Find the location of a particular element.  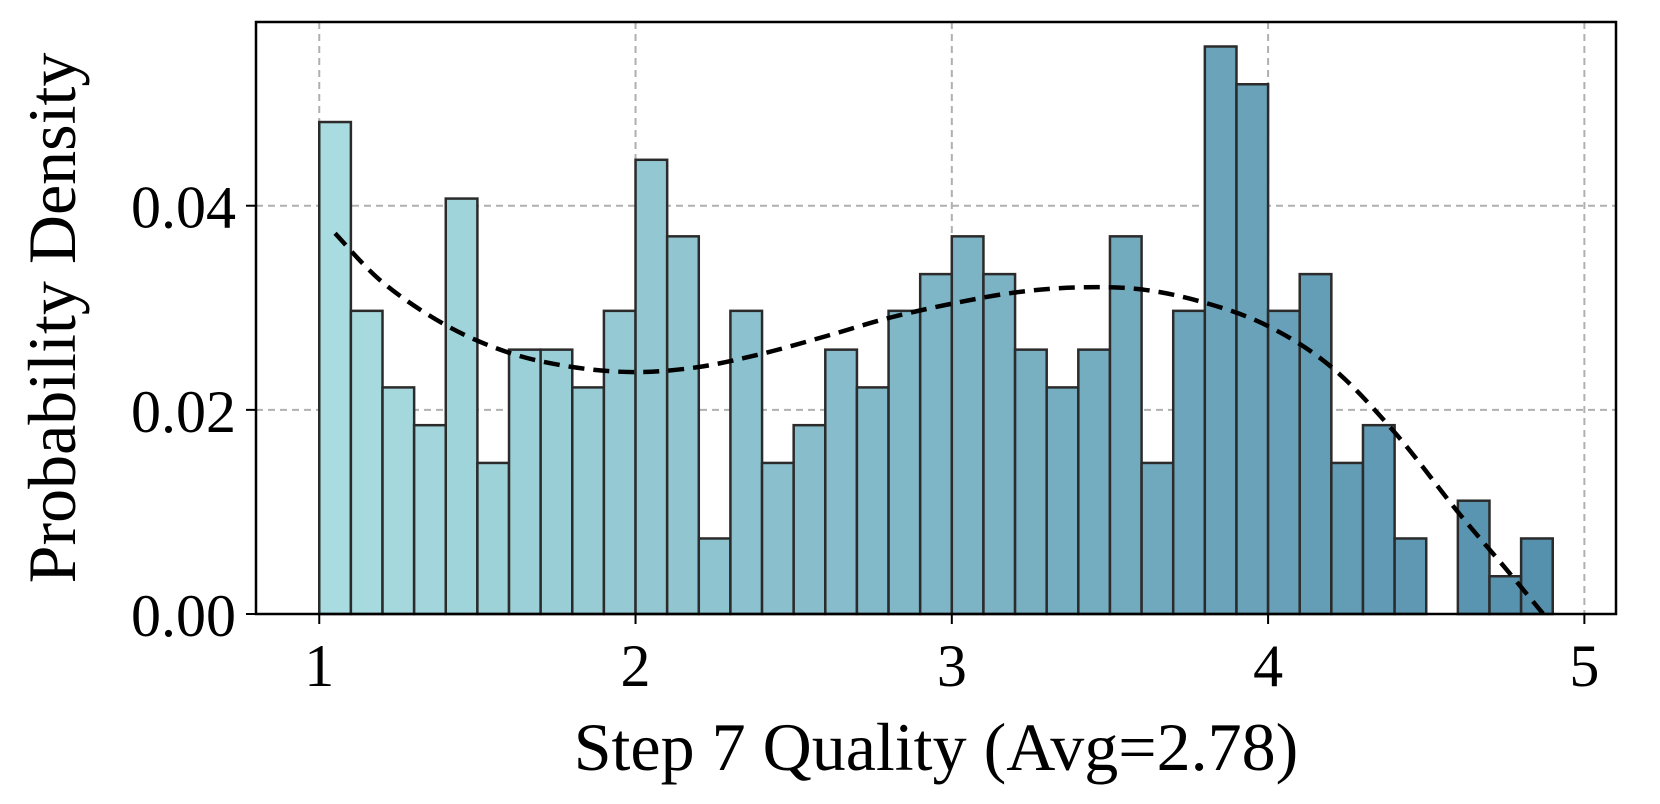

y-axis-ticks: 0.00 0.02 0.04 is located at coordinates (193, 412).